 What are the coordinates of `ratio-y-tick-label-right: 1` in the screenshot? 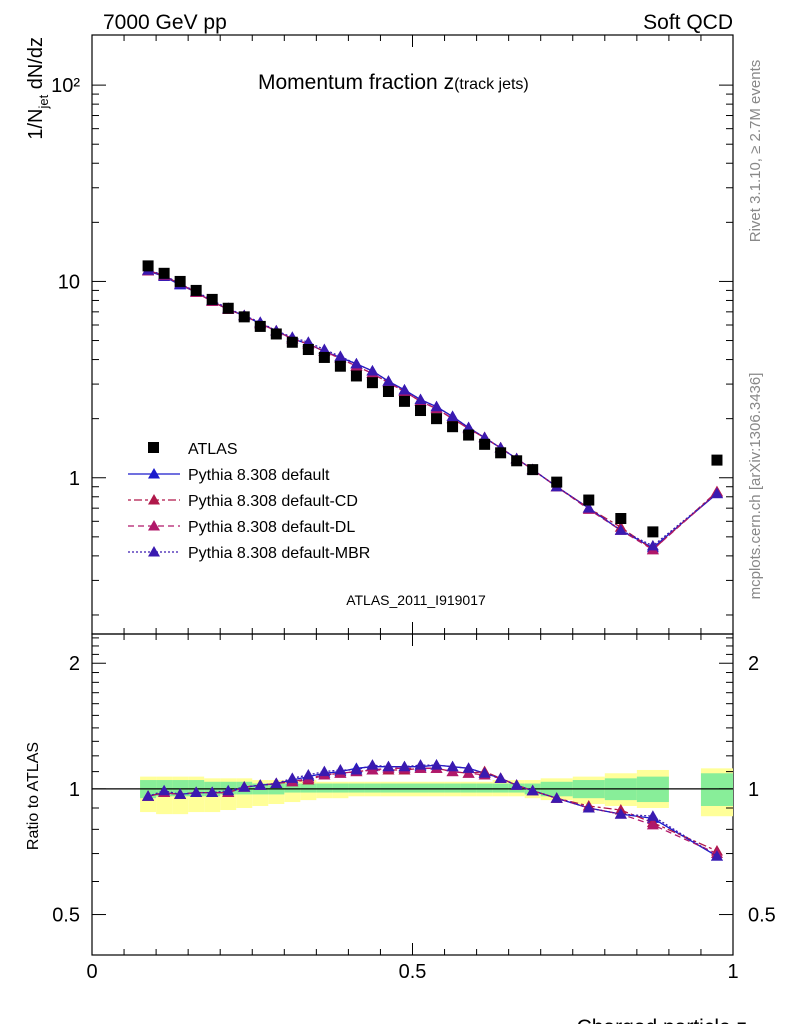 It's located at (753, 790).